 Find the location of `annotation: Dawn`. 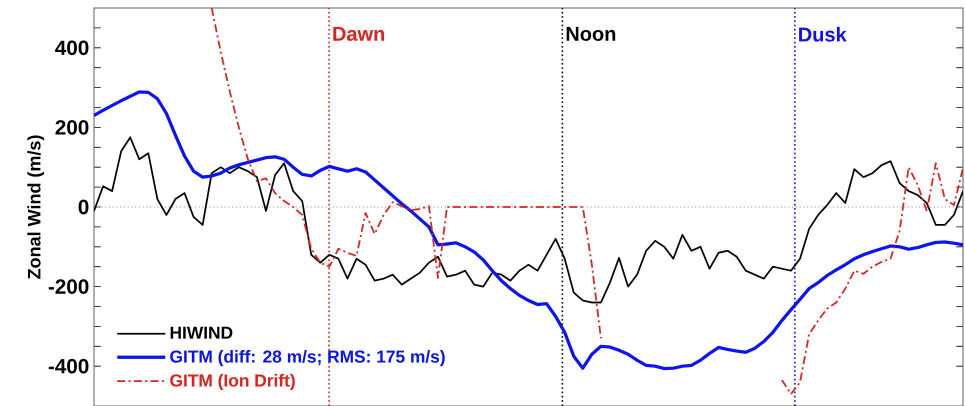

annotation: Dawn is located at coordinates (358, 33).